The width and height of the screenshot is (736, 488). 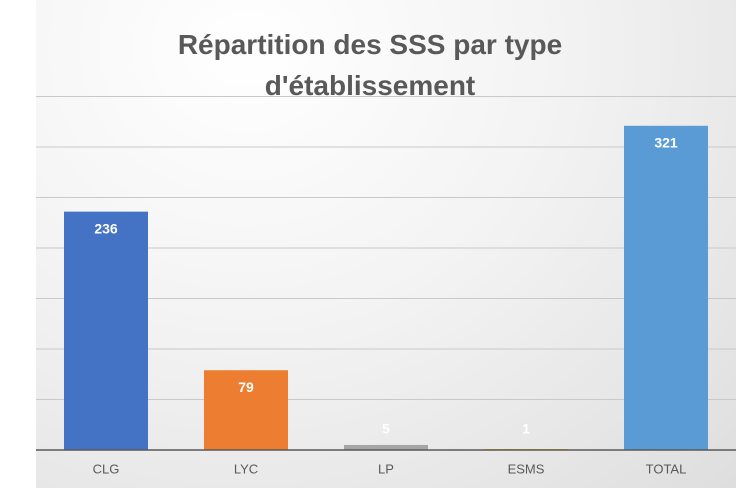 What do you see at coordinates (666, 468) in the screenshot?
I see `x-tick-label: TOTAL` at bounding box center [666, 468].